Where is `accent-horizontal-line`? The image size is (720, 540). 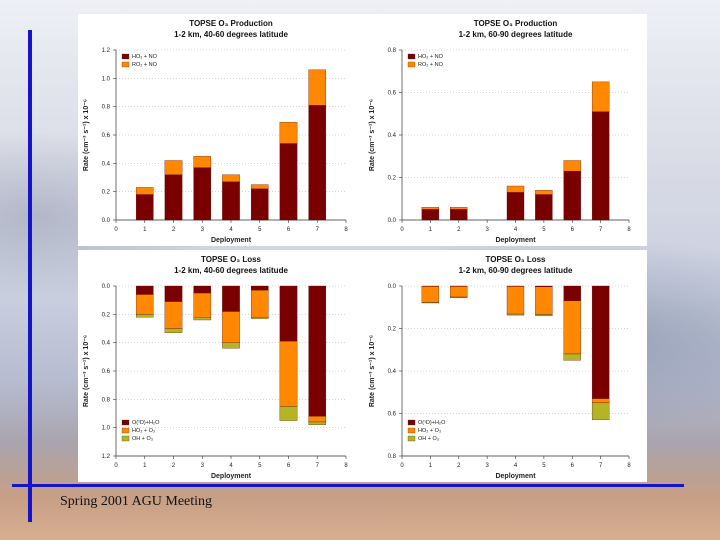
accent-horizontal-line is located at coordinates (348, 485).